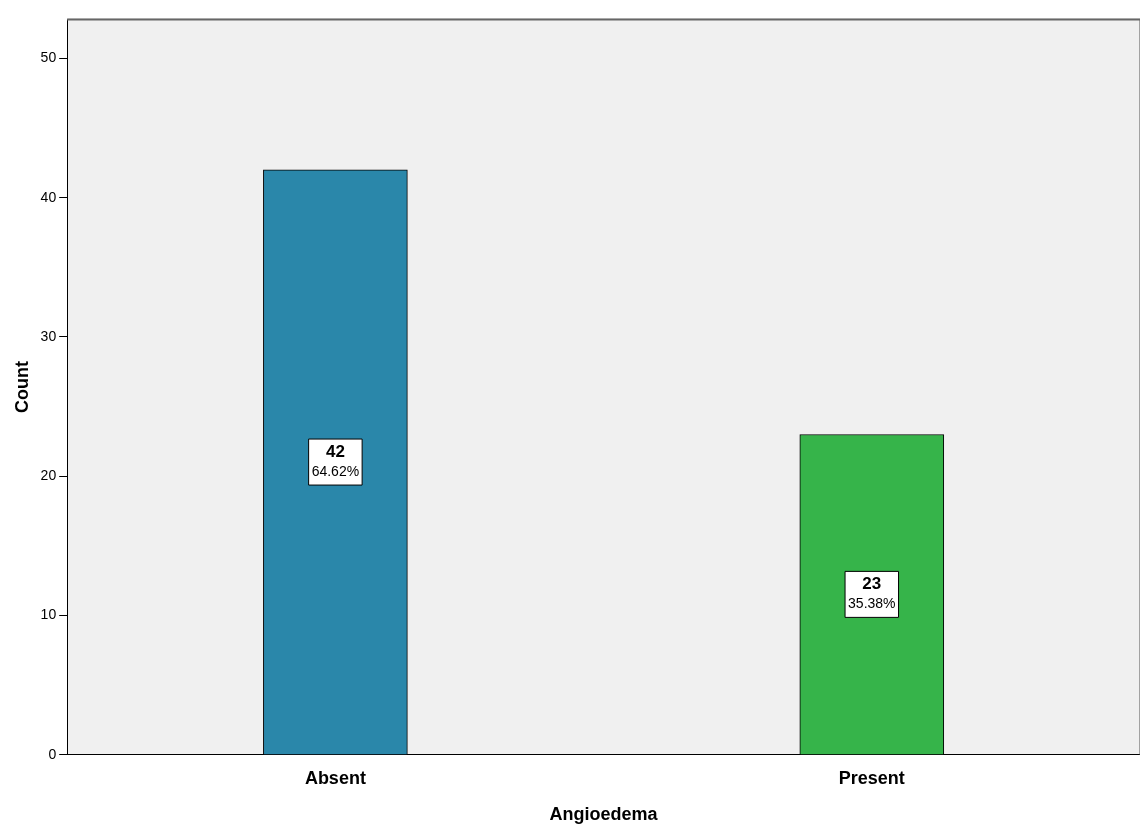 Image resolution: width=1148 pixels, height=838 pixels. What do you see at coordinates (604, 814) in the screenshot?
I see `x-axis-title: Angioedema` at bounding box center [604, 814].